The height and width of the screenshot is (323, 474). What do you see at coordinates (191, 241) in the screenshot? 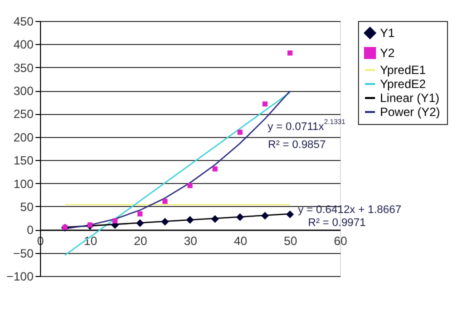
I see `x-tick-label: 30` at bounding box center [191, 241].